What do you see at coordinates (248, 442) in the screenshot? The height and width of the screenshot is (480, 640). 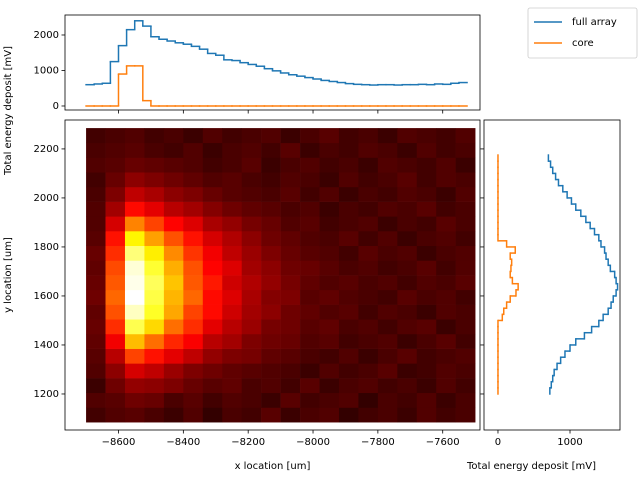 I see `x-tick-label: −8200` at bounding box center [248, 442].